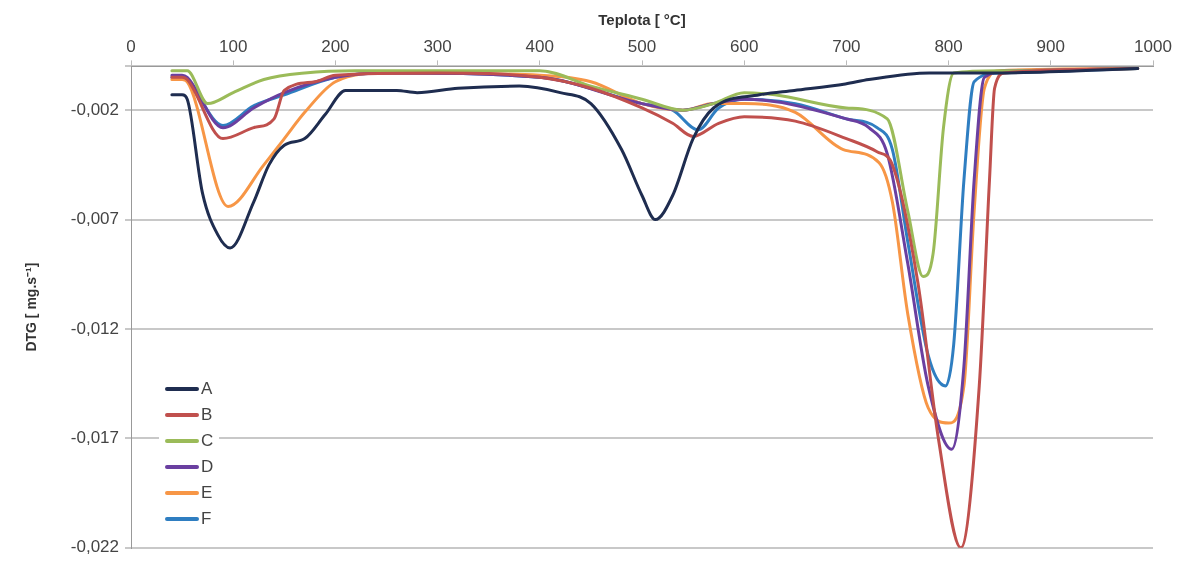 The height and width of the screenshot is (564, 1181). I want to click on x-tick-label: 200, so click(335, 46).